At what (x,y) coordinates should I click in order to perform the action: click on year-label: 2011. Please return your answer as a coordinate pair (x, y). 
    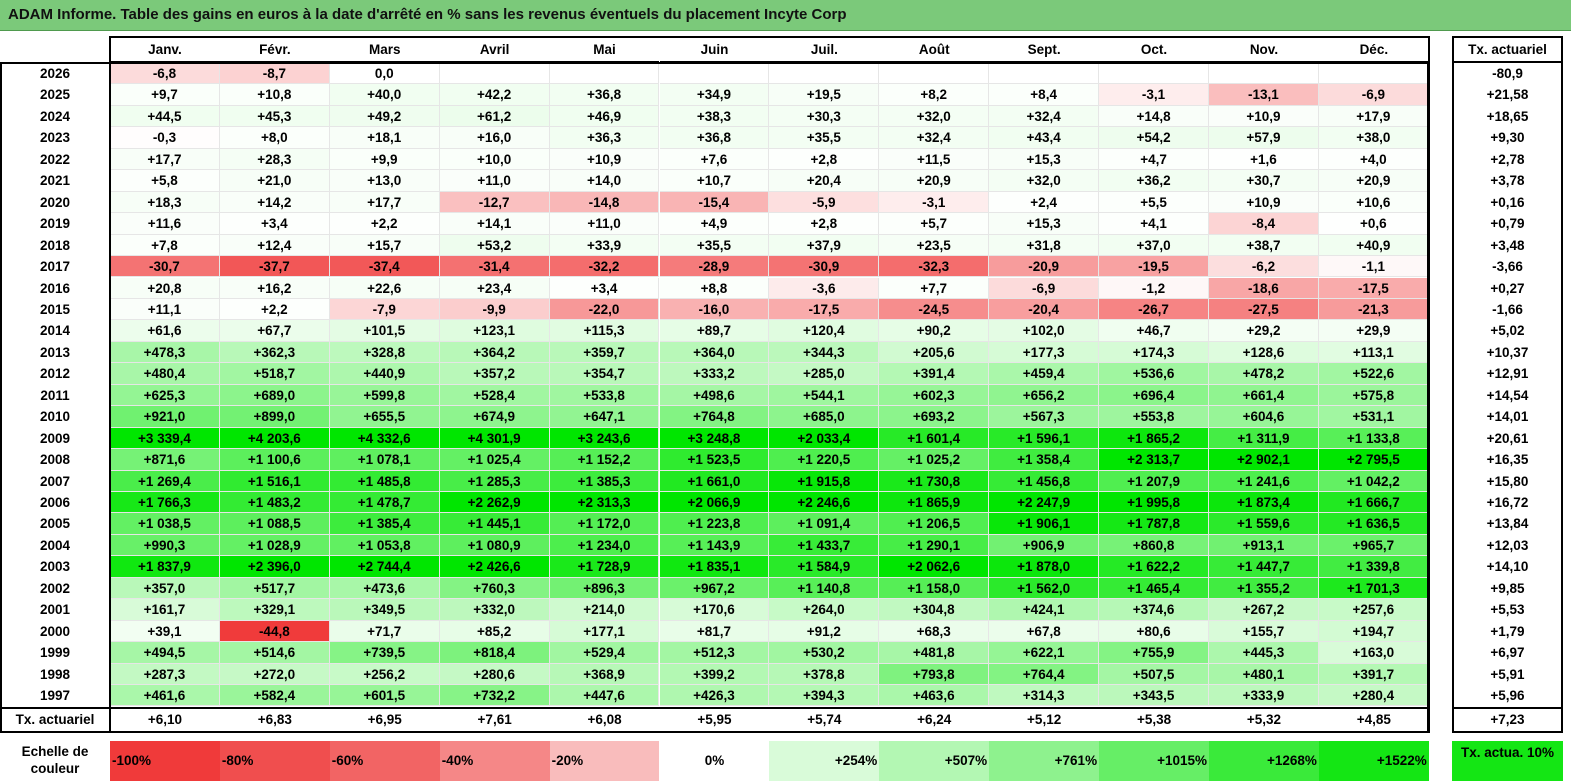
    Looking at the image, I should click on (55, 395).